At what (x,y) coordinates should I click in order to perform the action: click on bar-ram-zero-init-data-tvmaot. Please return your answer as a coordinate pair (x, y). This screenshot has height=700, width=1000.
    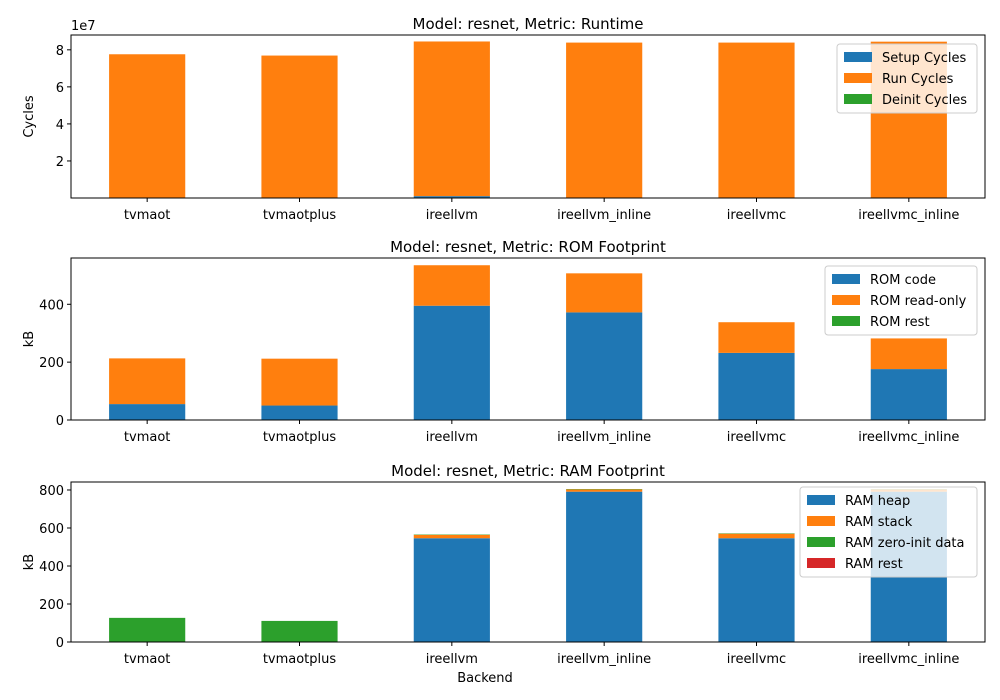
    Looking at the image, I should click on (147, 629).